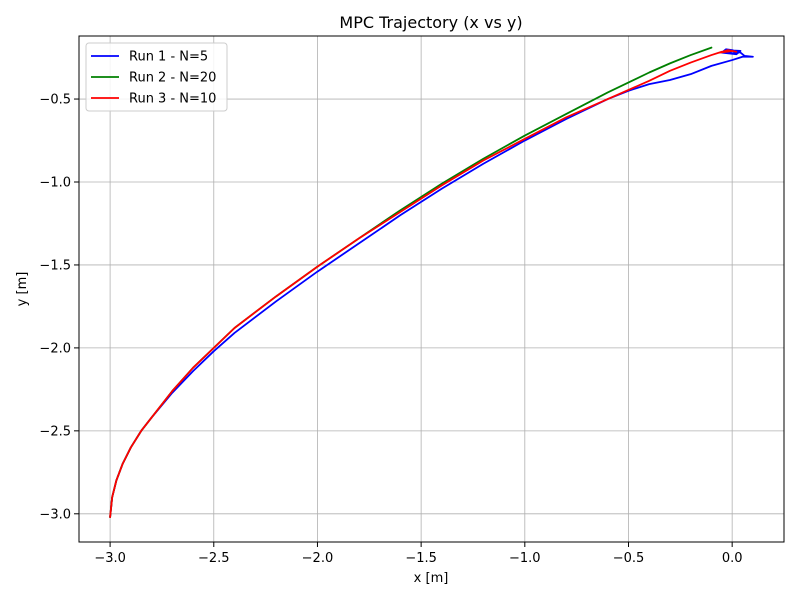 Image resolution: width=800 pixels, height=600 pixels. Describe the element at coordinates (55, 100) in the screenshot. I see `y-tick-label: −0.5` at that location.